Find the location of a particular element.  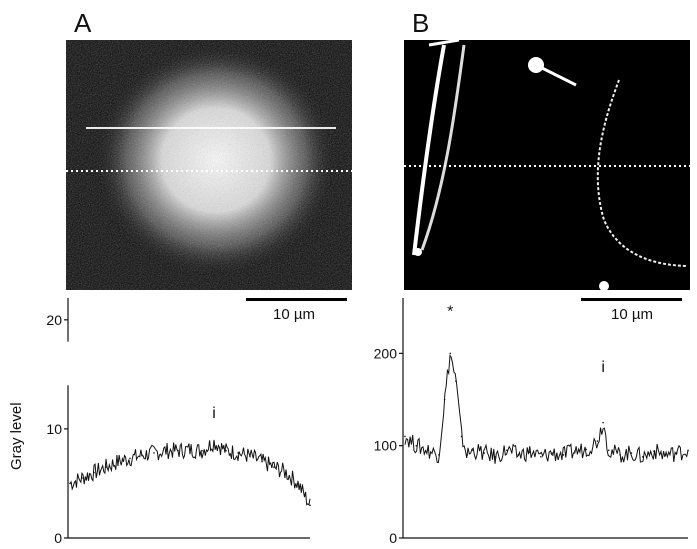

scale-bar-a is located at coordinates (296, 299).